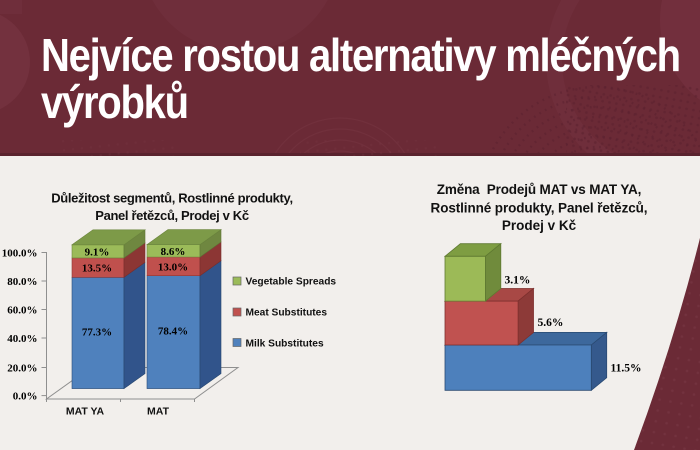 The image size is (700, 450). Describe the element at coordinates (518, 281) in the screenshot. I see `svg-text: 3.1%` at that location.